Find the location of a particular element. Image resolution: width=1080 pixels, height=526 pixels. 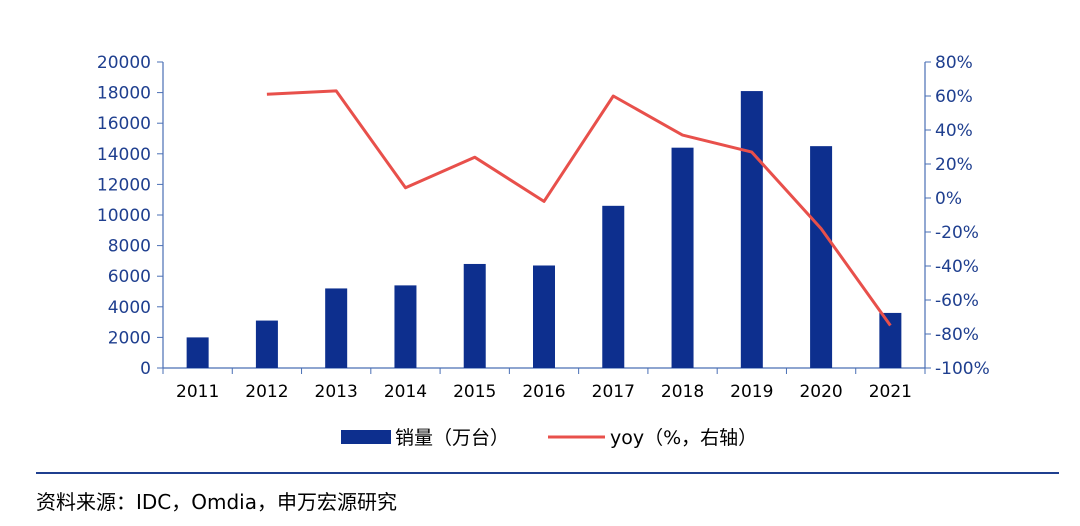

source-note: 资料来源：IDC，Omdia，申万宏源研究 is located at coordinates (216, 502).